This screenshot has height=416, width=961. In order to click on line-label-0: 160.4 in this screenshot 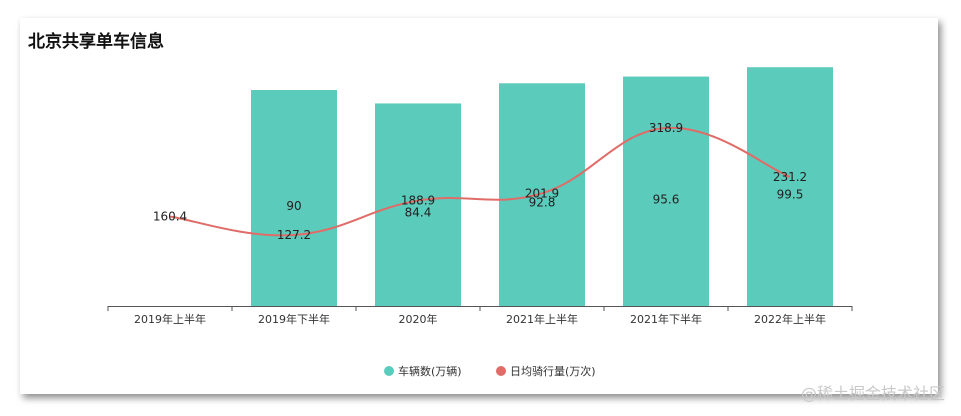, I will do `click(170, 216)`.